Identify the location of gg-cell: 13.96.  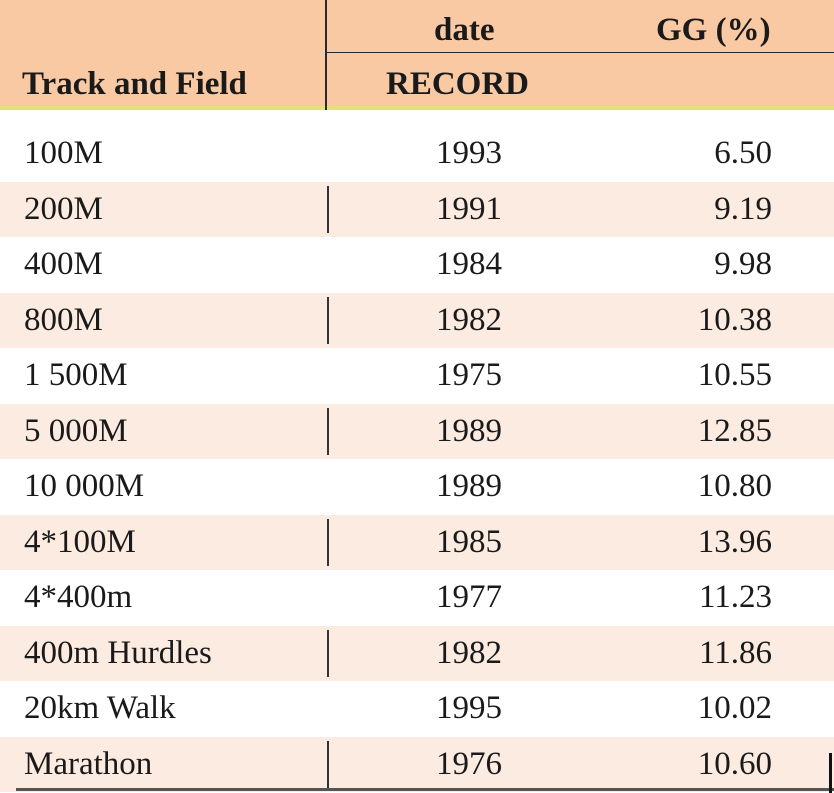
(734, 541).